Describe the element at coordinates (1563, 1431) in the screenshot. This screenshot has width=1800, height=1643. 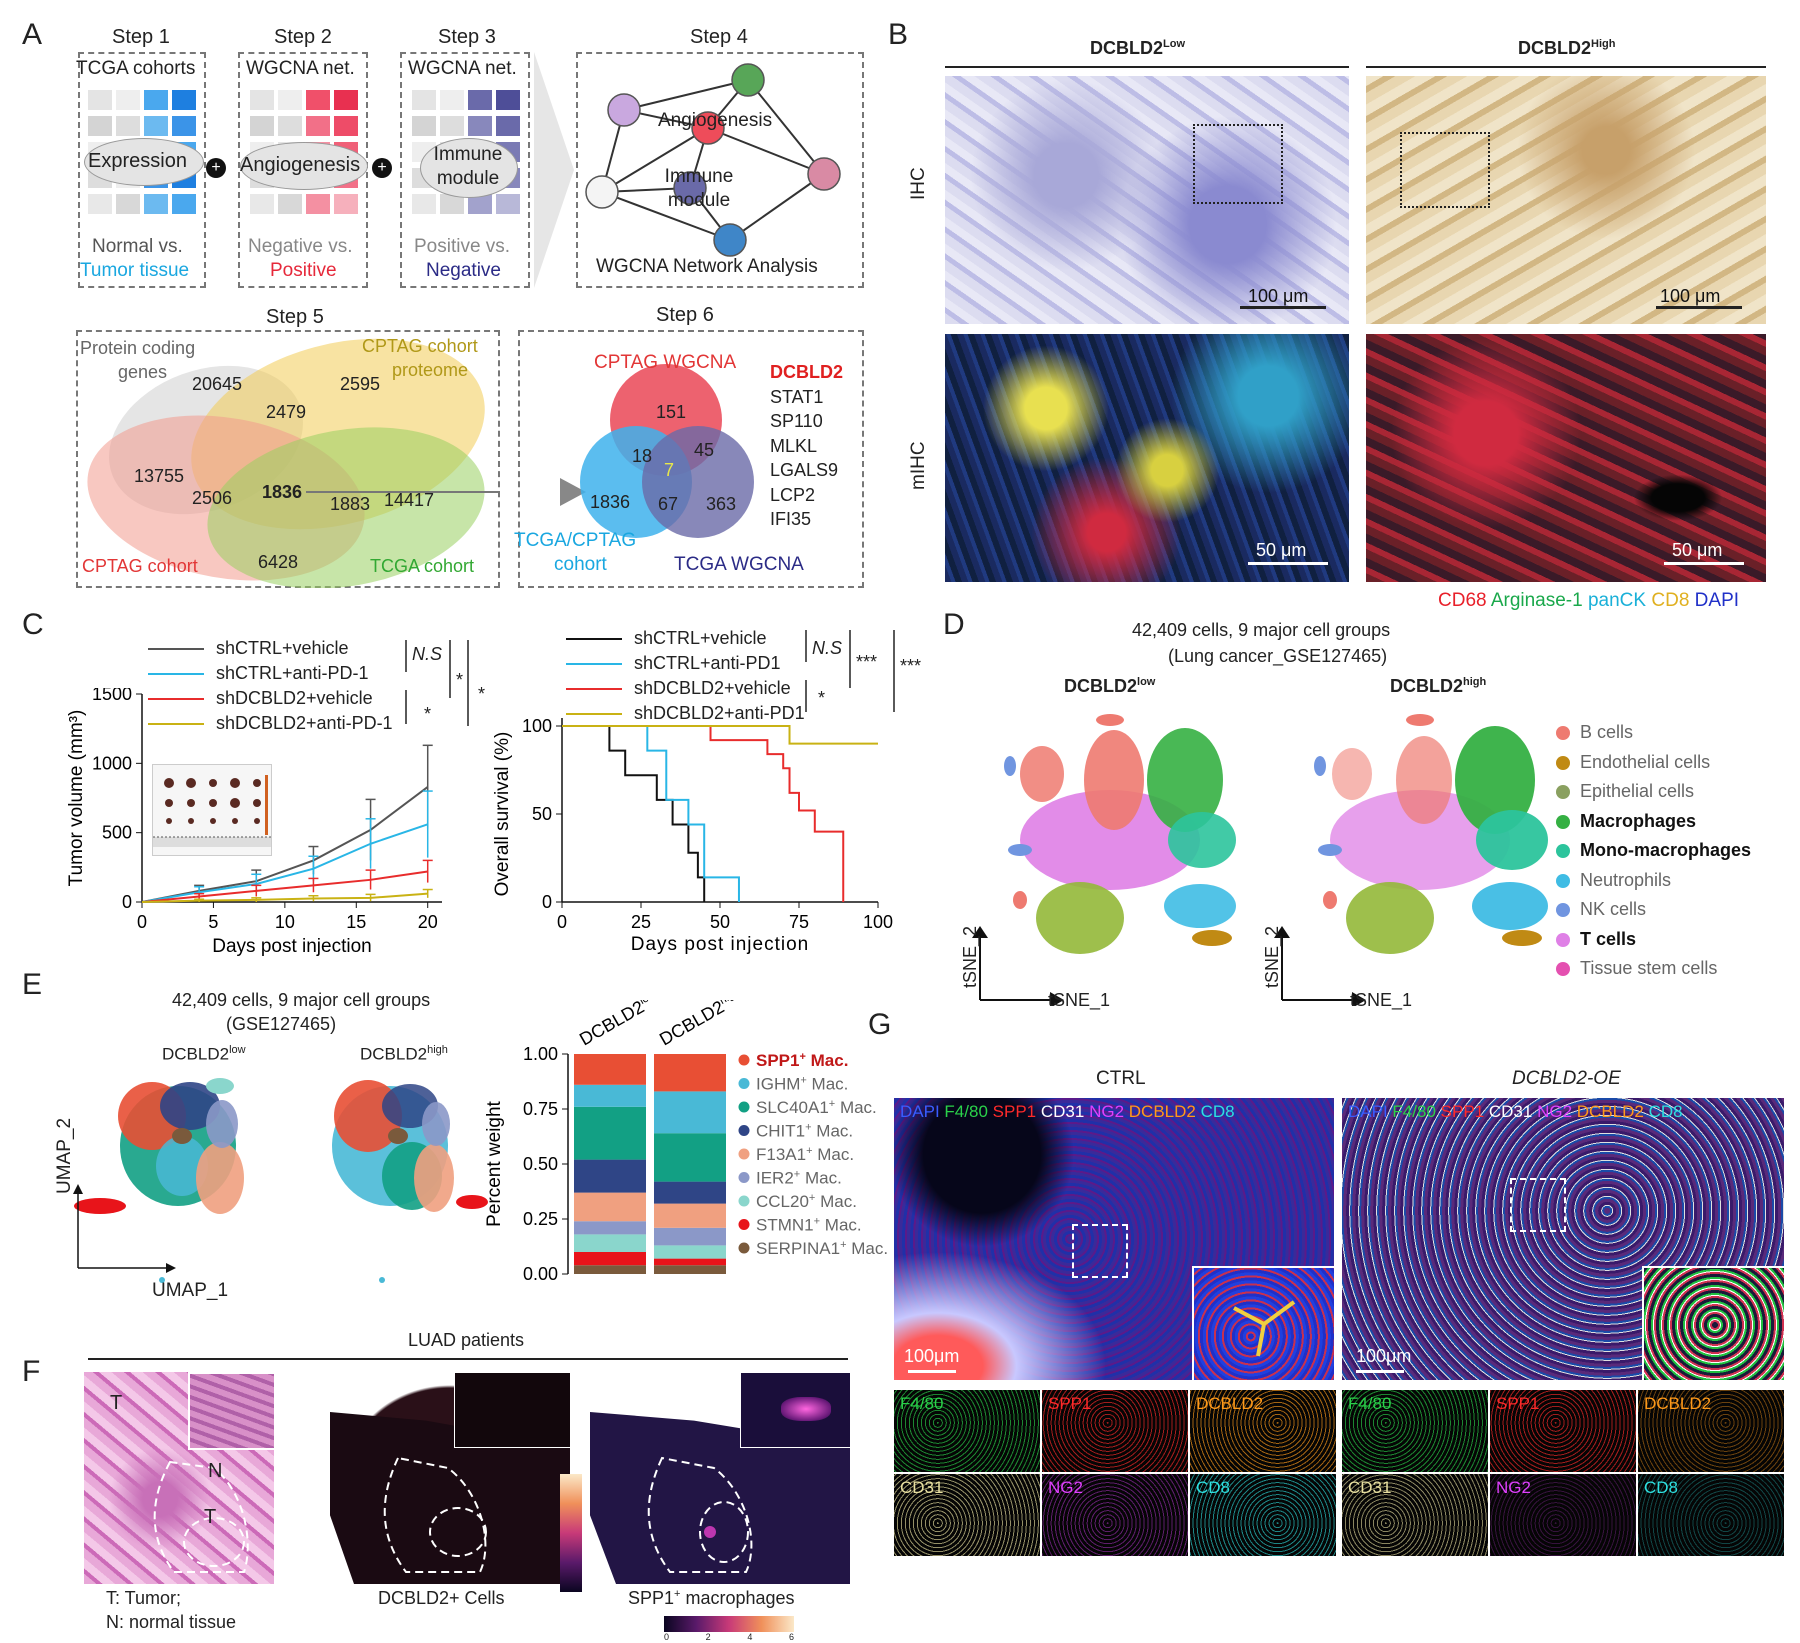
I see `channel-image: SPP1` at that location.